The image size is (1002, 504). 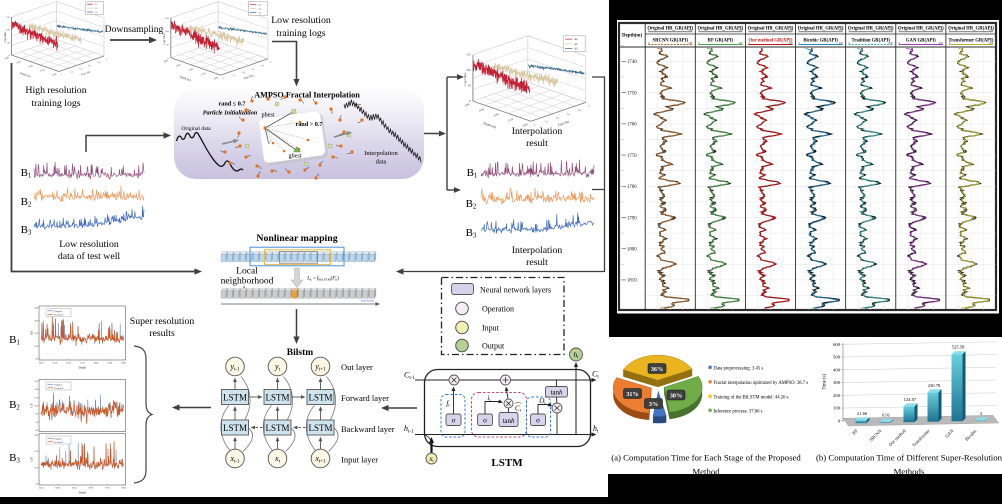 I want to click on svg-text: Bilstm, so click(x=300, y=353).